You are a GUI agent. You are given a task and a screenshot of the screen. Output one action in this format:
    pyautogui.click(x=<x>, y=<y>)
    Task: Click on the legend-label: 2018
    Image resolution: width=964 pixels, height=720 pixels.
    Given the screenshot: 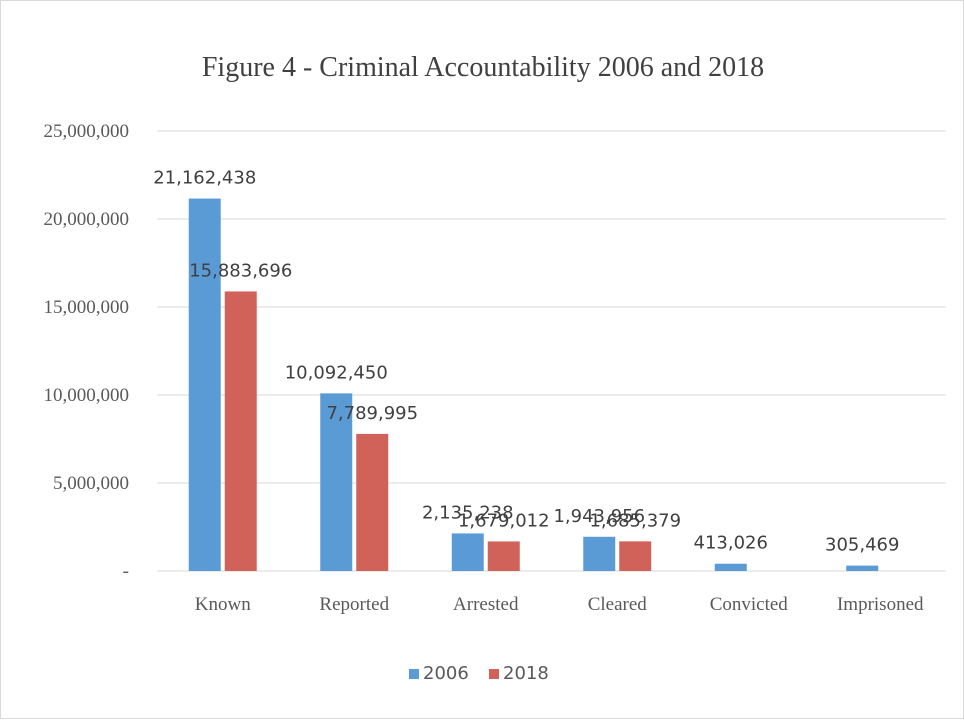 What is the action you would take?
    pyautogui.click(x=526, y=673)
    